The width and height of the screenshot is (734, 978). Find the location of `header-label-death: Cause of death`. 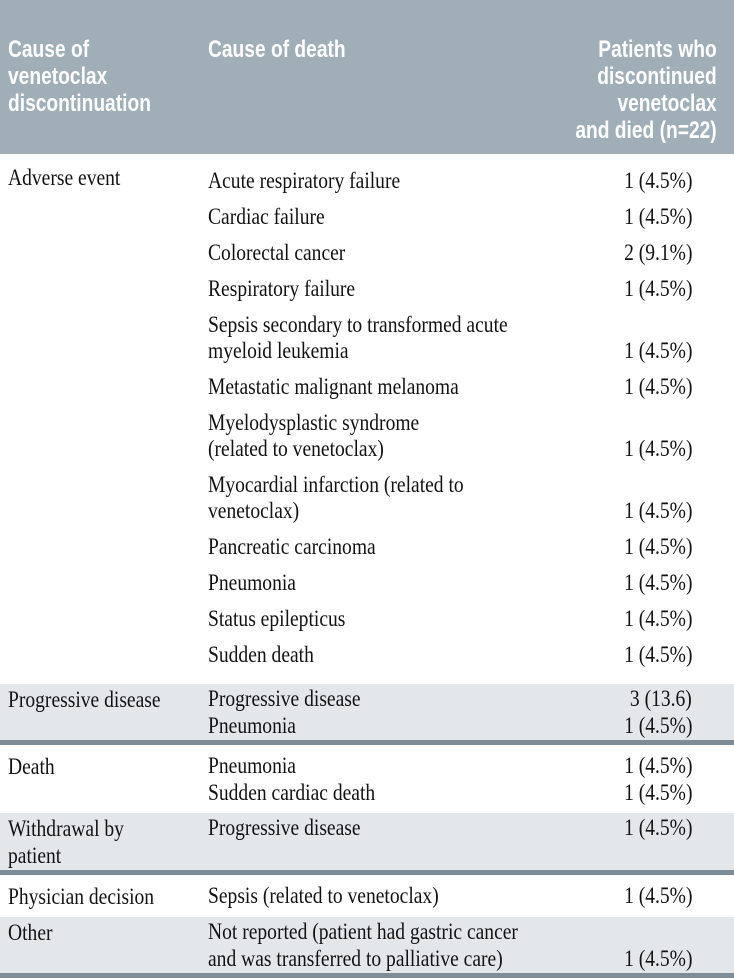

header-label-death: Cause of death is located at coordinates (277, 49).